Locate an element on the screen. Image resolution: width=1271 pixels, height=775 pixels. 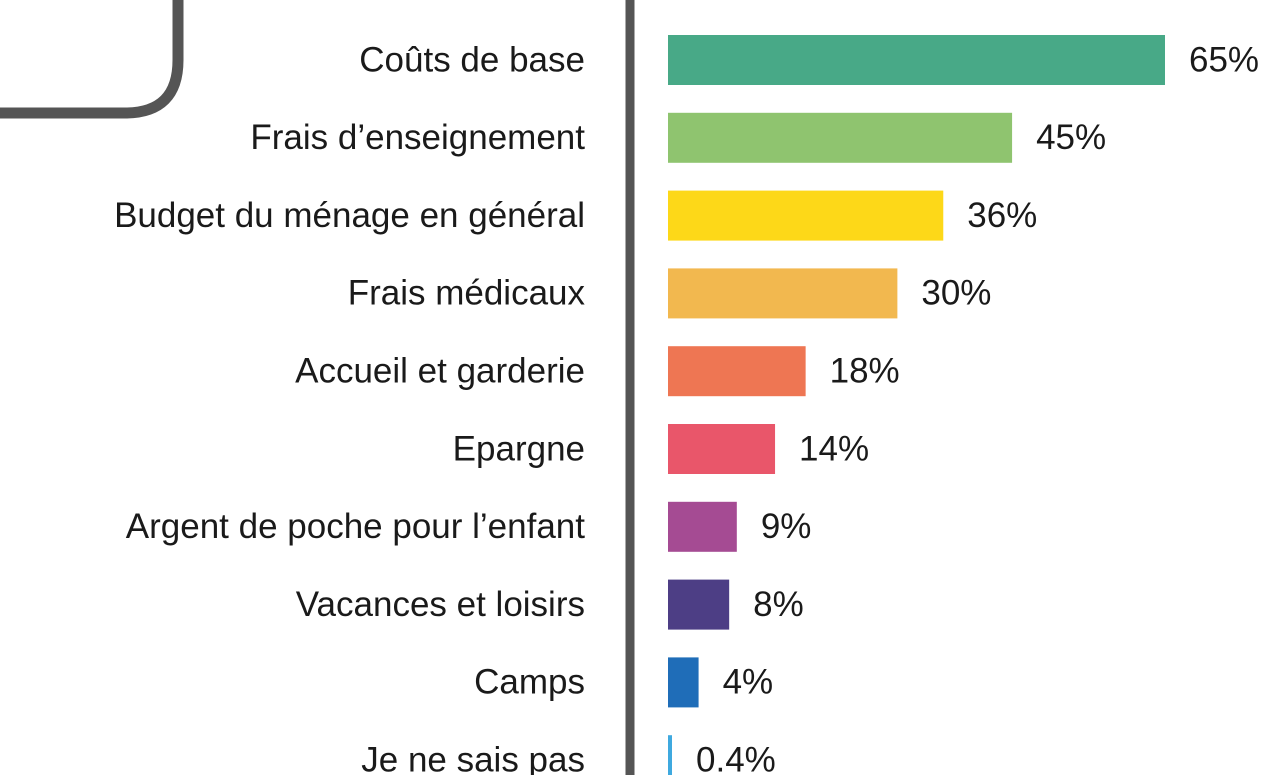
value-label: 14% is located at coordinates (834, 448).